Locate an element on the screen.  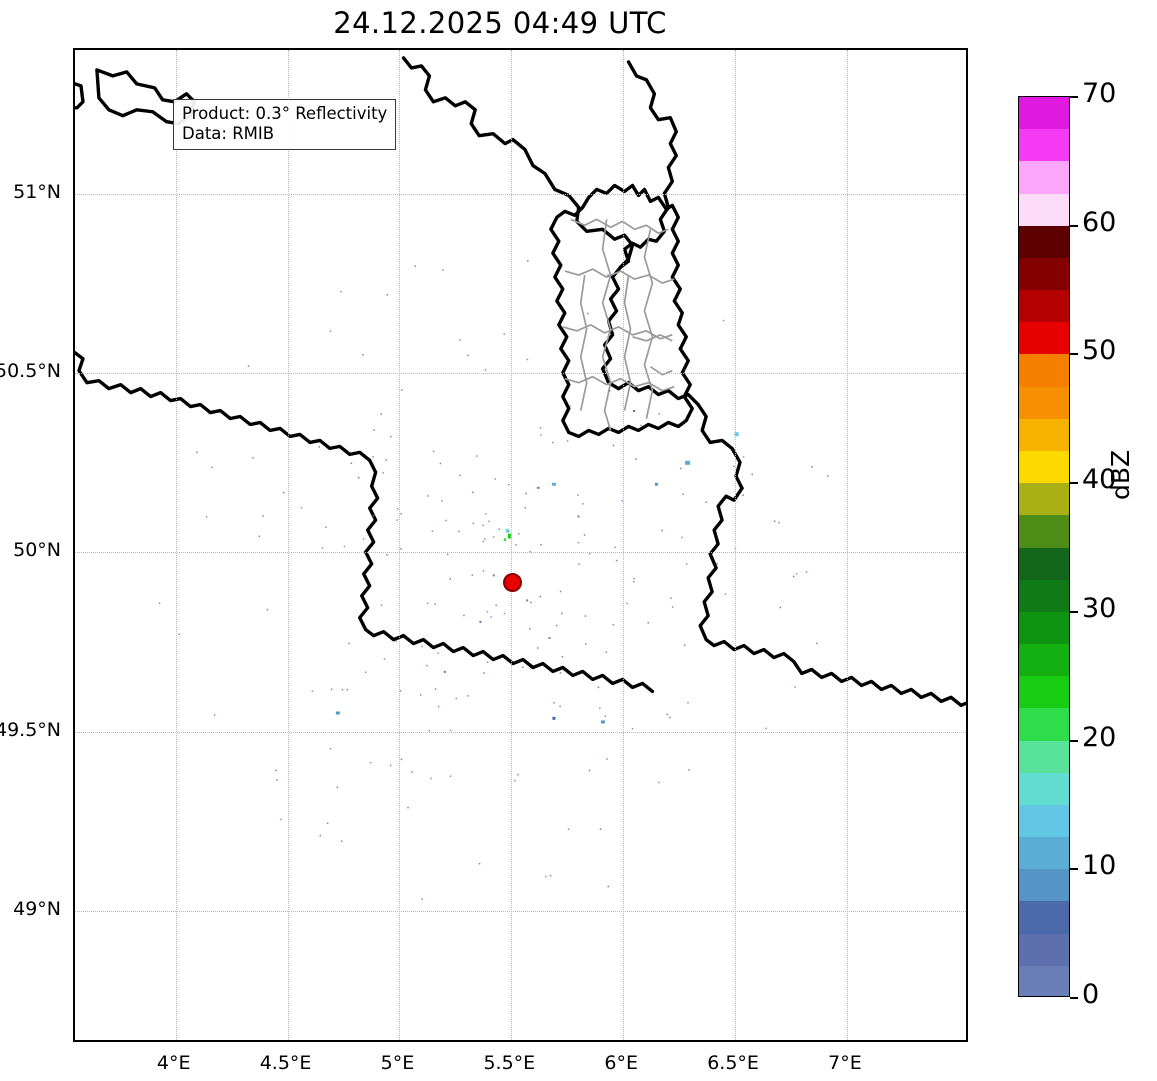
colorbar-tick-label-60: 60 is located at coordinates (1099, 222).